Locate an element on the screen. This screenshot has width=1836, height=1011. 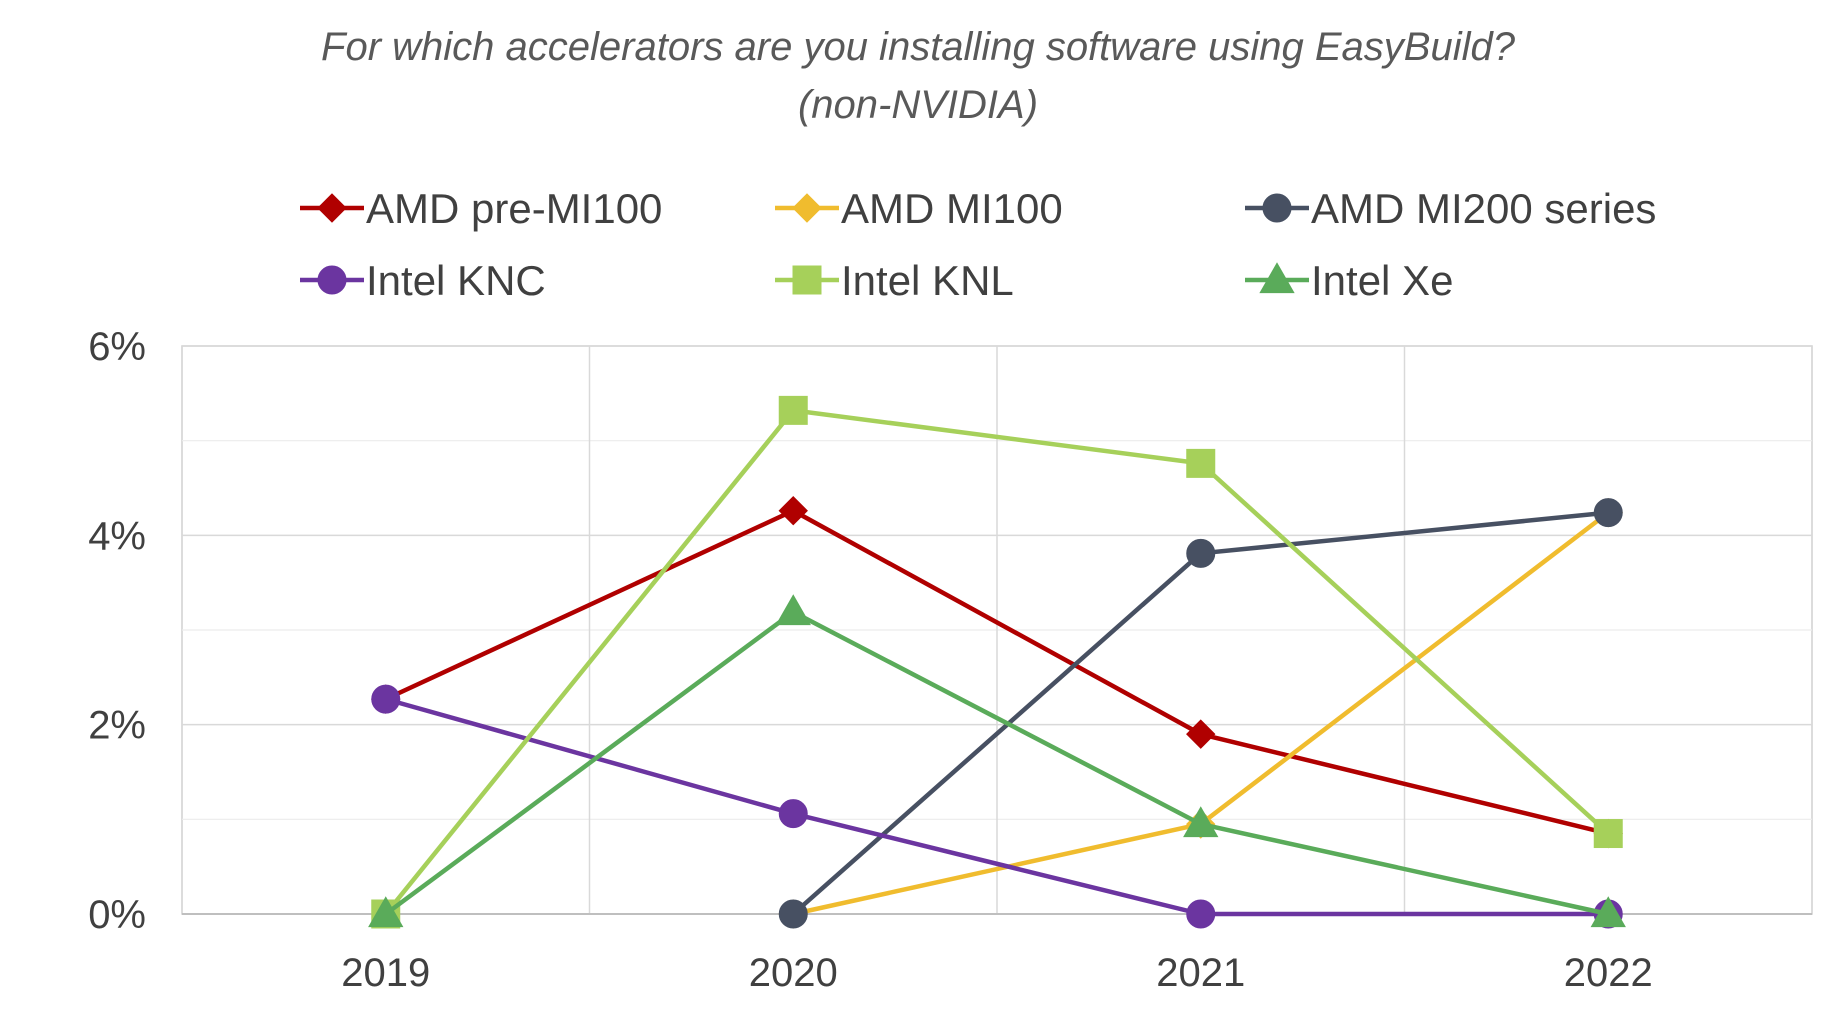
legend-label: Intel KNL is located at coordinates (927, 280).